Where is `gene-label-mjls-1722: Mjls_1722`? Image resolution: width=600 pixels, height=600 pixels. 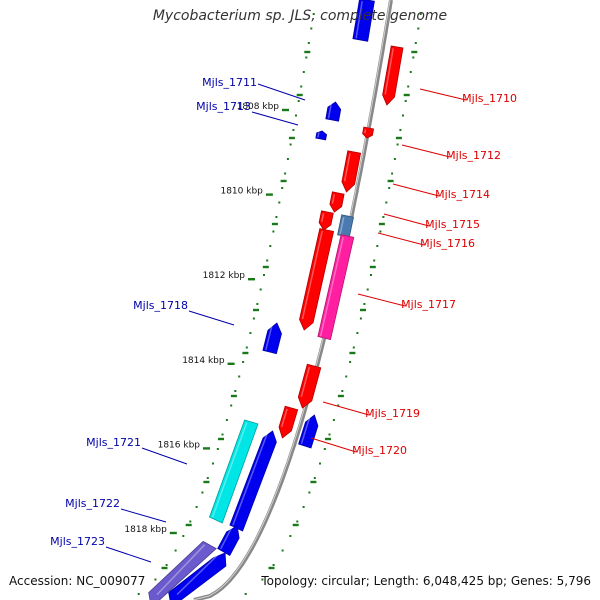 gene-label-mjls-1722: Mjls_1722 is located at coordinates (116, 510).